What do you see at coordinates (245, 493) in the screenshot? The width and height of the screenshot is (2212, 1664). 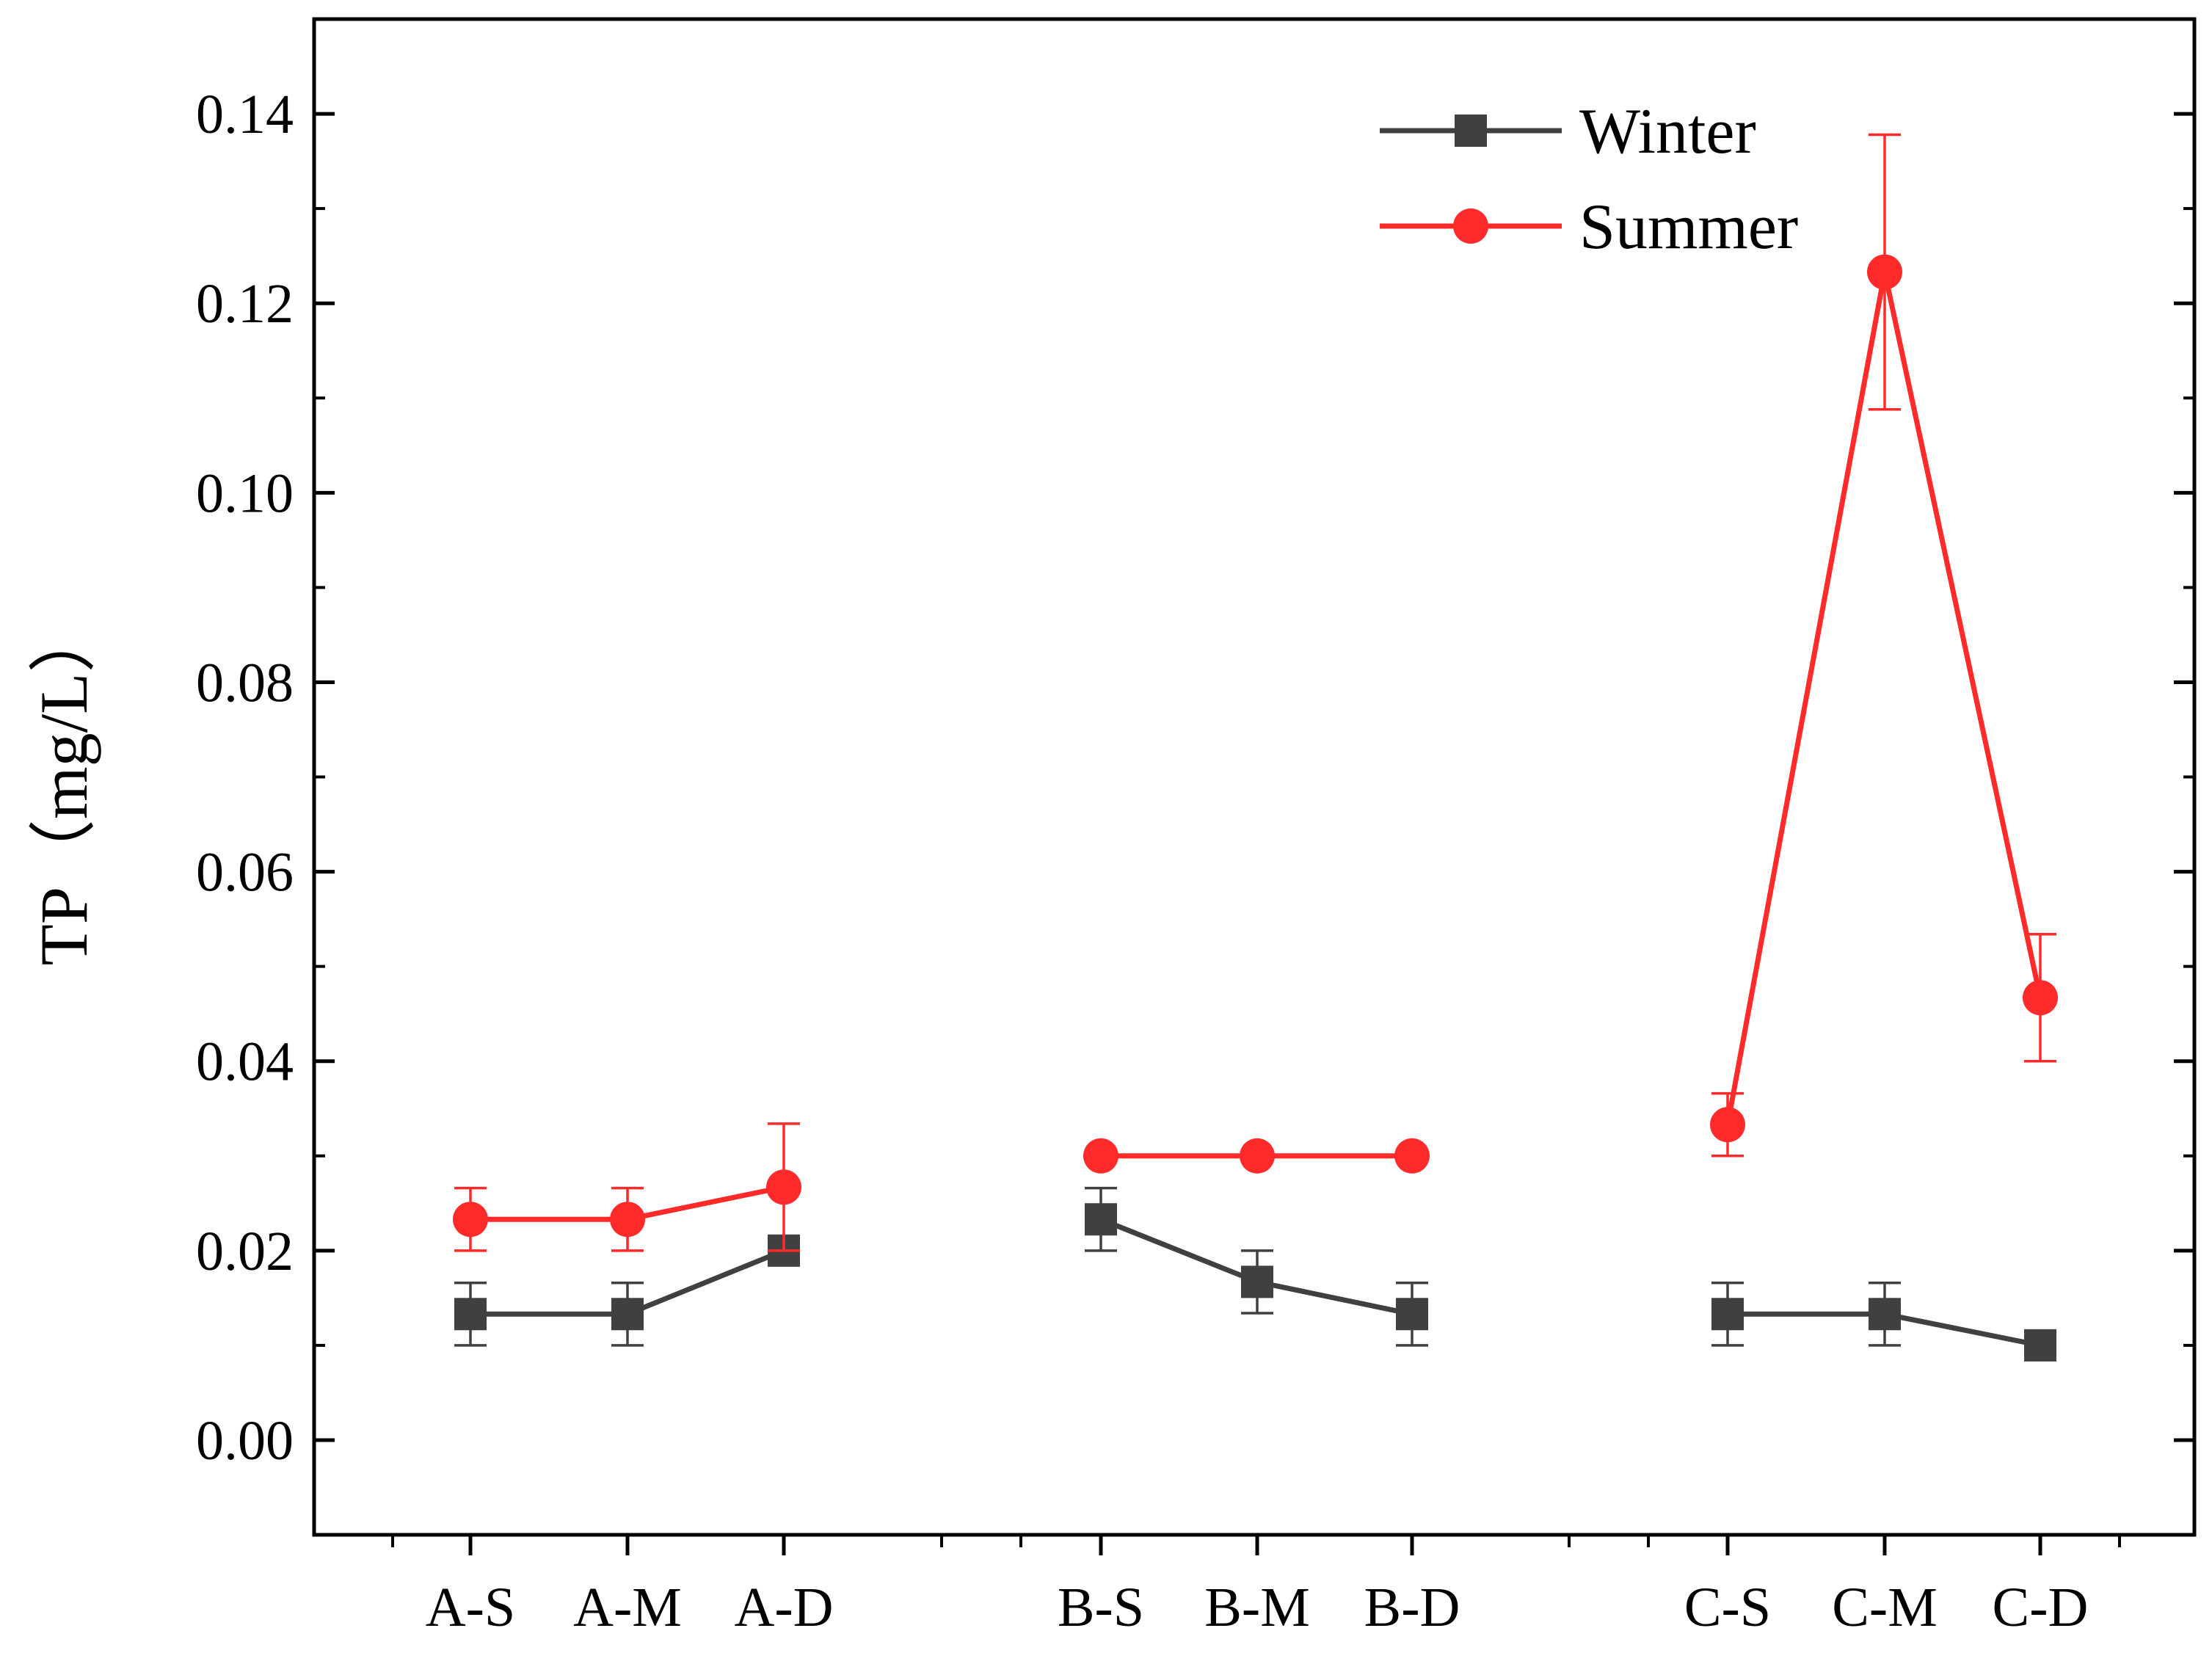 I see `y-tick-label: 0.10` at bounding box center [245, 493].